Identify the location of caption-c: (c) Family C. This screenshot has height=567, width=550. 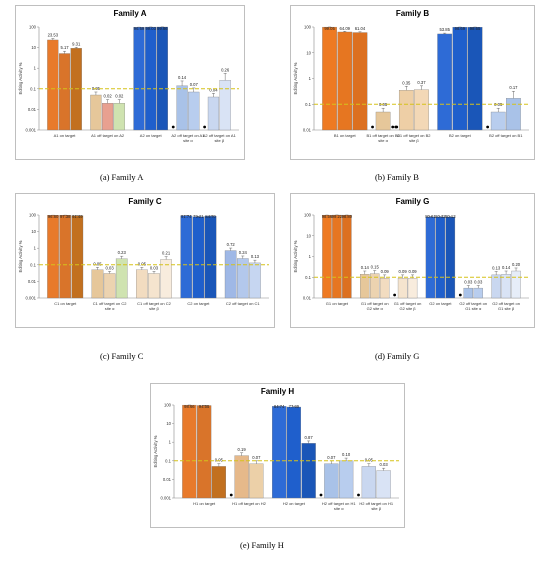
(122, 356).